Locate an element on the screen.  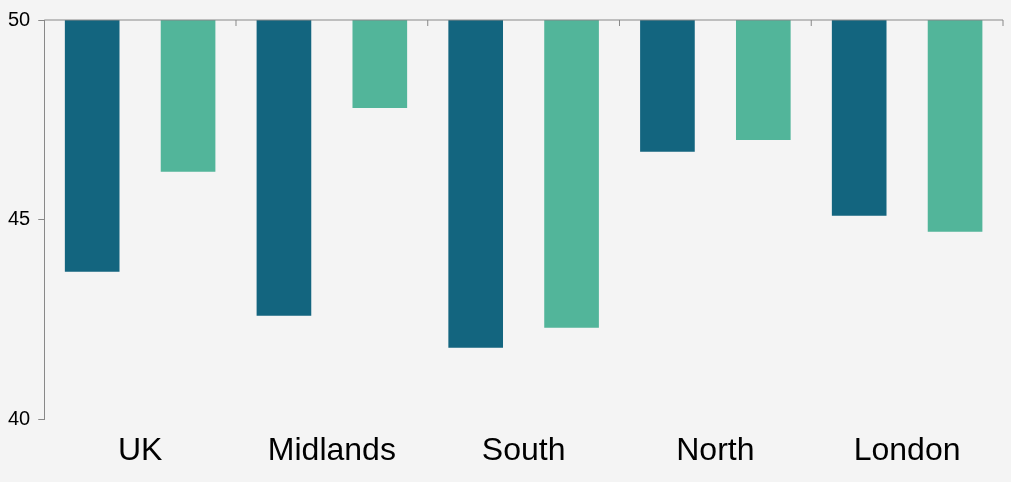
x-tick-label: London is located at coordinates (907, 448).